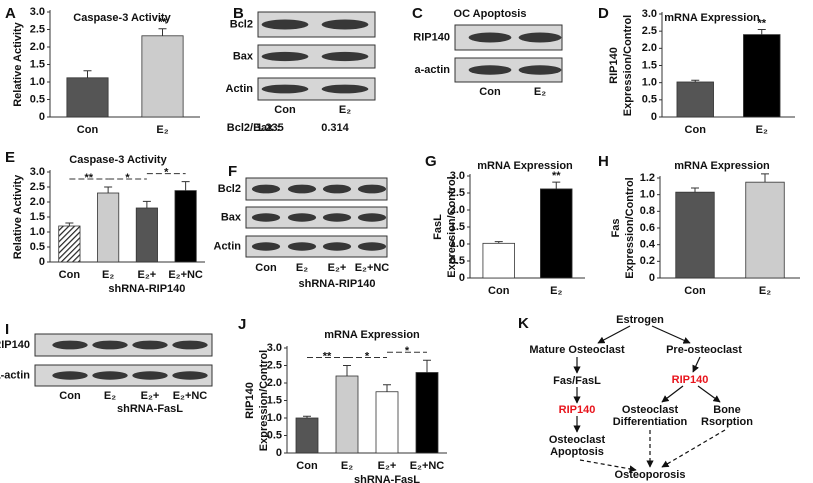  I want to click on x-tick-label: E₂+NC, so click(185, 275).